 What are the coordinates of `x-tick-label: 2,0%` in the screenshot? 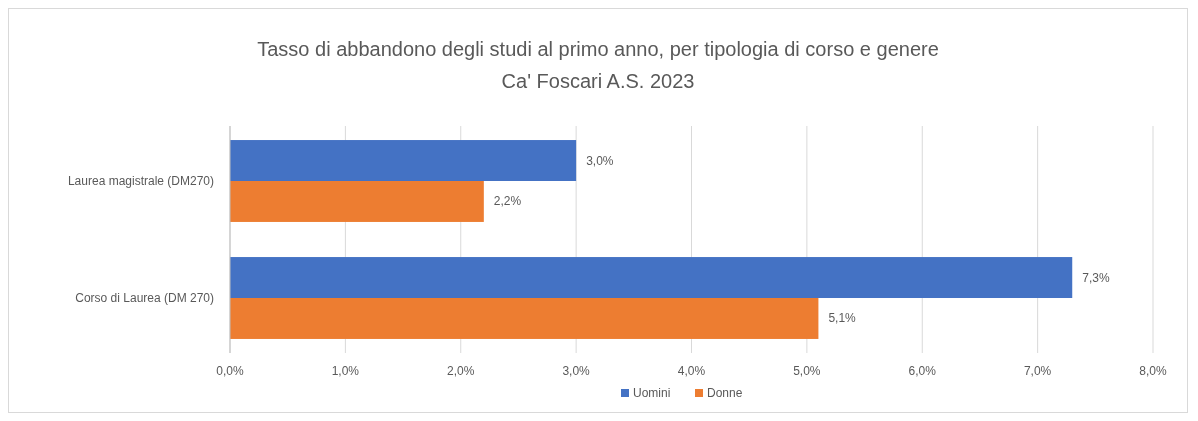 It's located at (461, 371).